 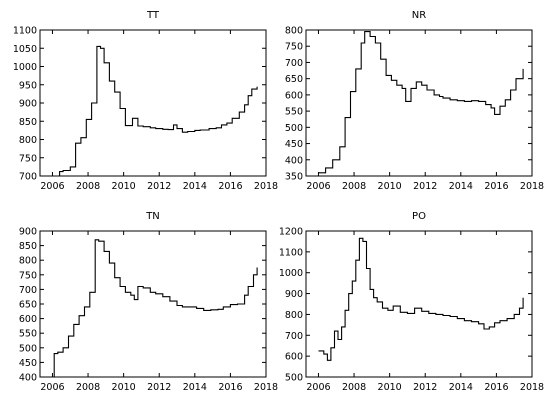 What do you see at coordinates (152, 216) in the screenshot?
I see `panel-title: TN` at bounding box center [152, 216].